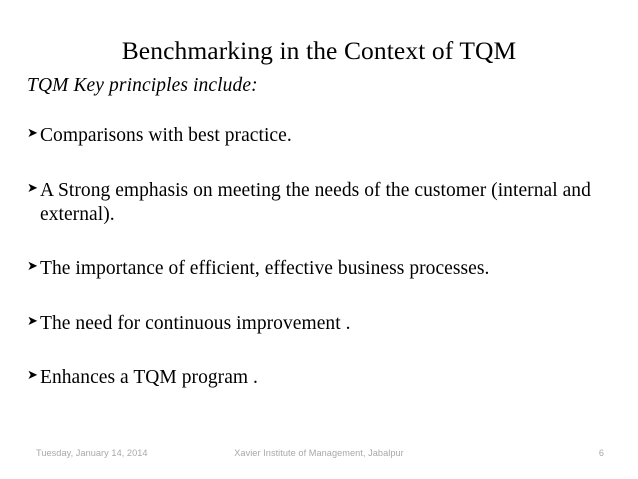  Describe the element at coordinates (166, 136) in the screenshot. I see `list-item-label: Comparisons with best practice.` at that location.